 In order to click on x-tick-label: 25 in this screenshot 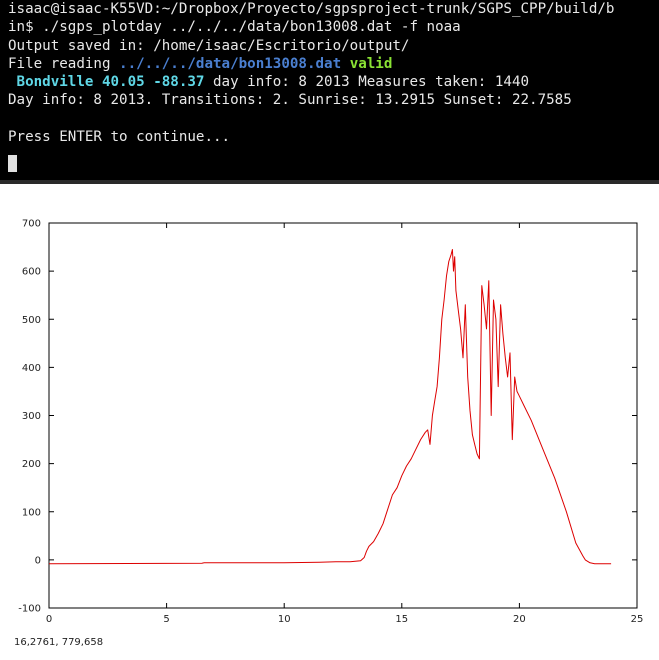, I will do `click(637, 619)`.